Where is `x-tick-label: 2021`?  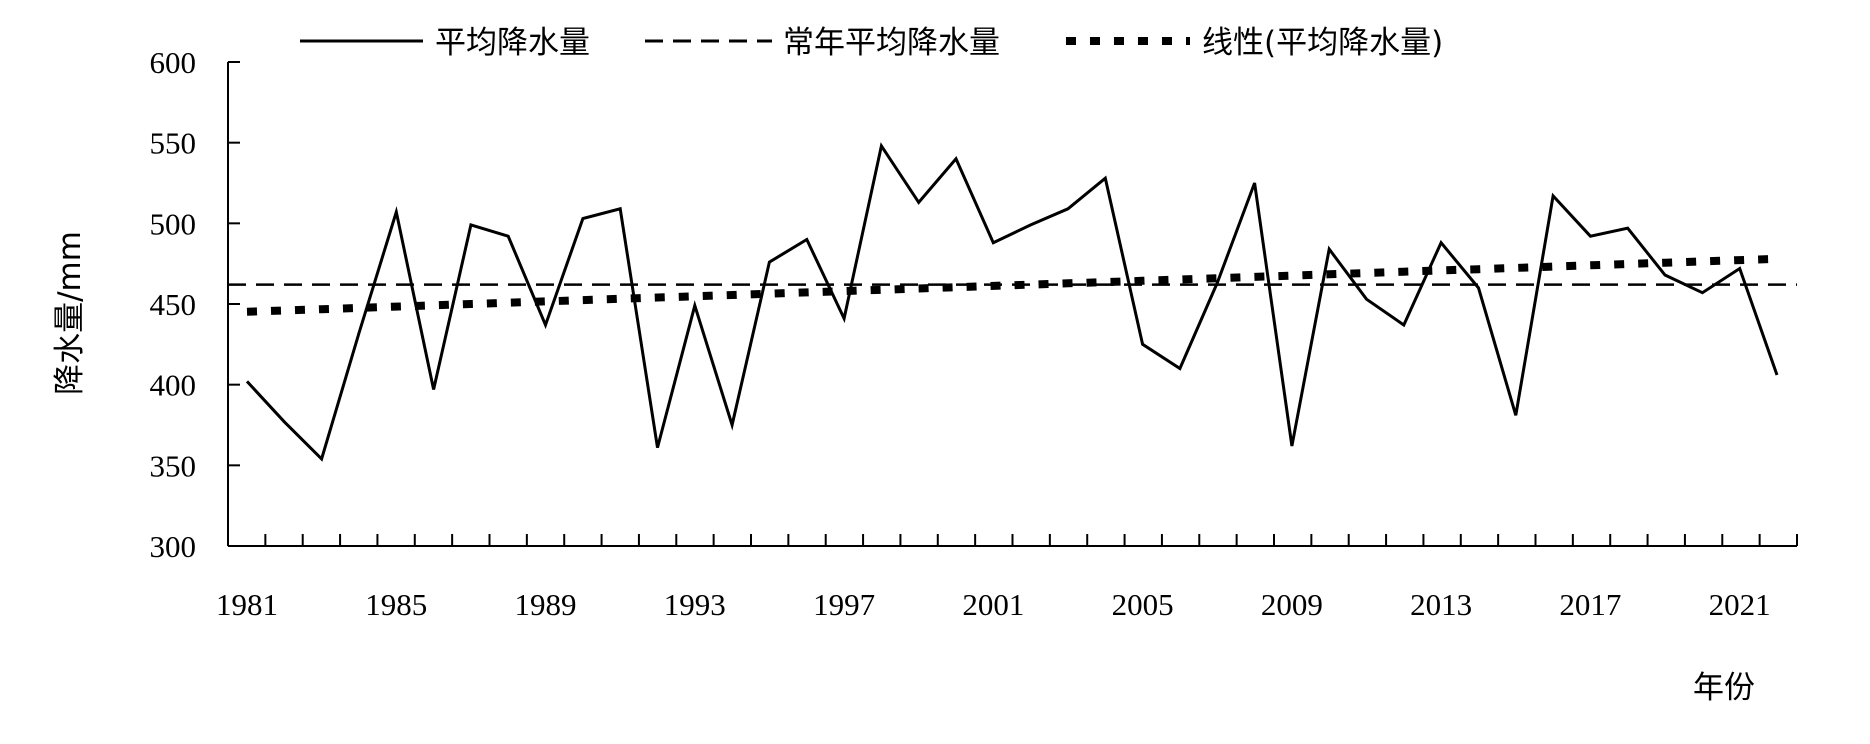 x-tick-label: 2021 is located at coordinates (1740, 604).